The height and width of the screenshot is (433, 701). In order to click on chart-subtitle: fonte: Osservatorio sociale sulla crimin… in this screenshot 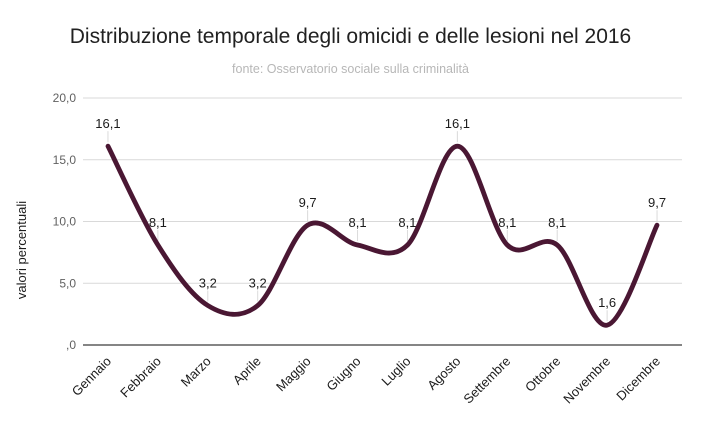, I will do `click(350, 69)`.